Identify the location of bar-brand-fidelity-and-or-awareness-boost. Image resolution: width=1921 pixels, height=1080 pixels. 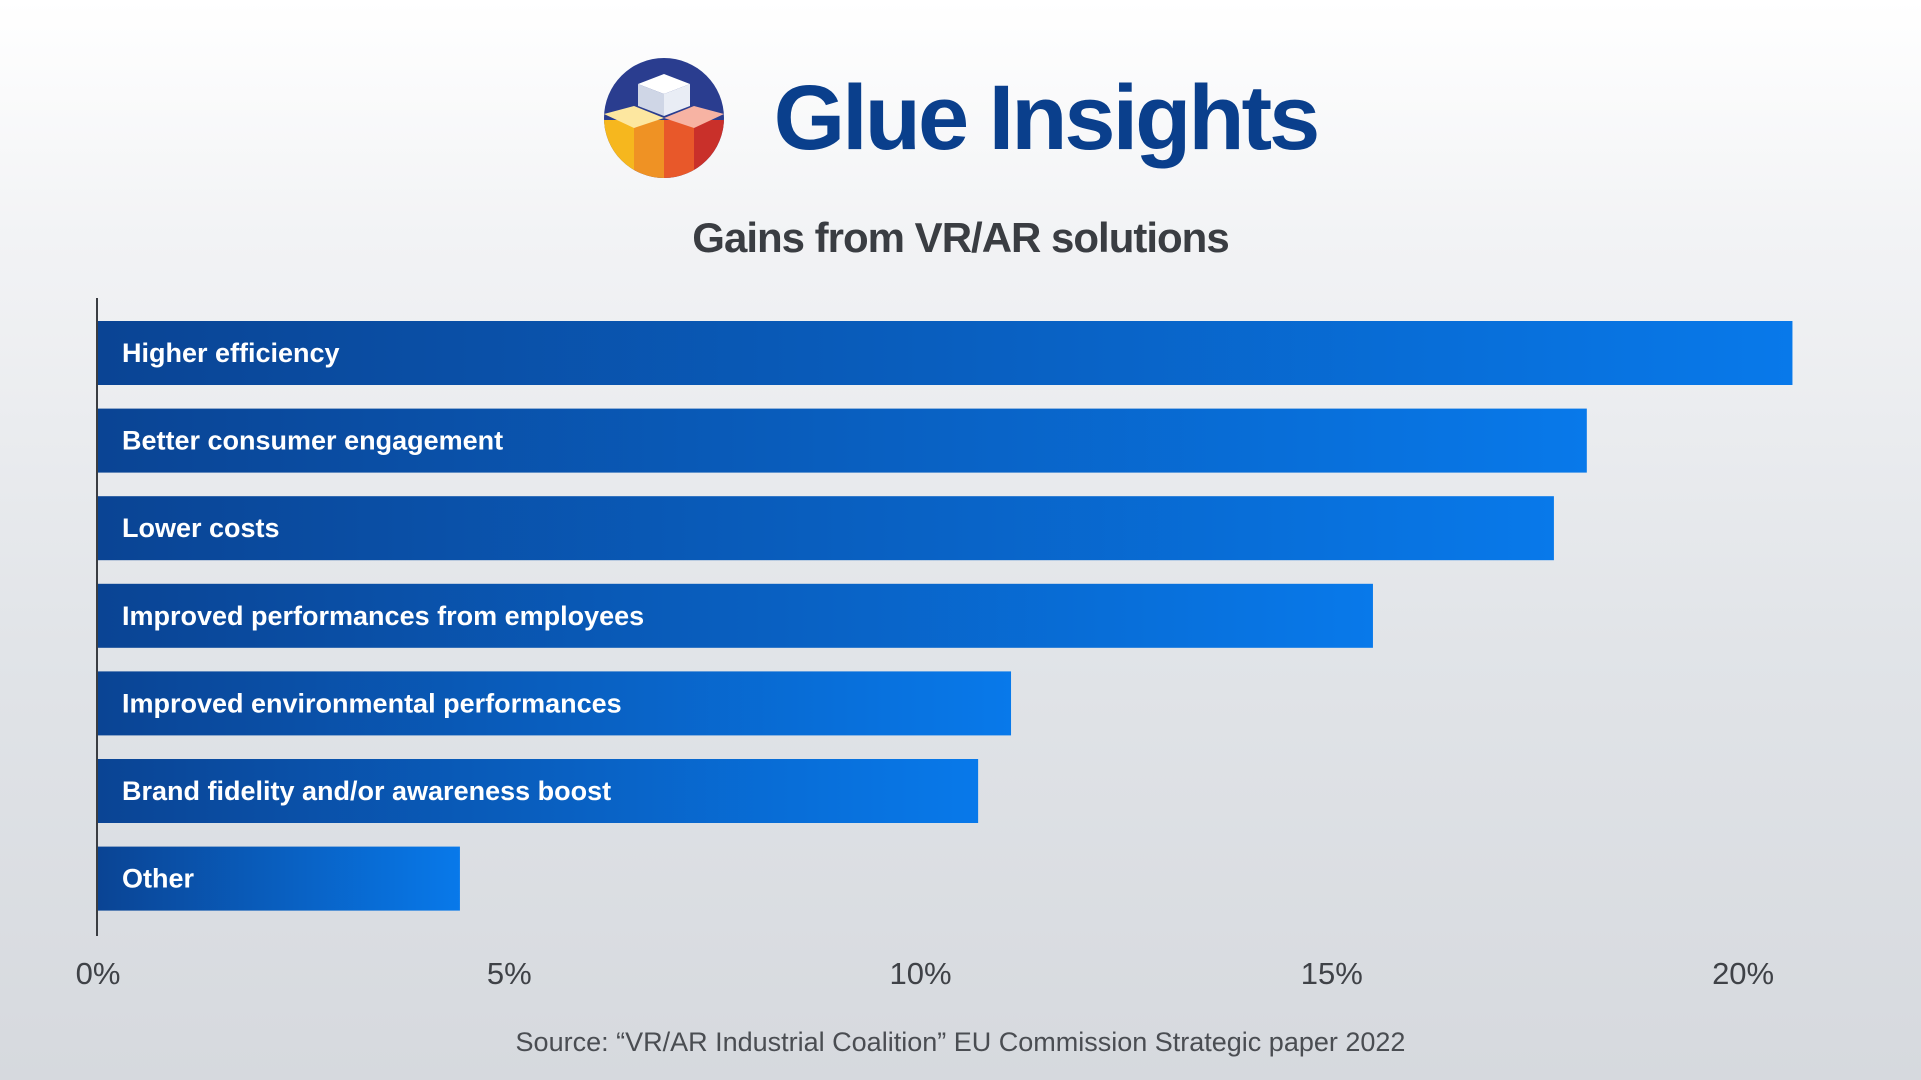
(538, 791).